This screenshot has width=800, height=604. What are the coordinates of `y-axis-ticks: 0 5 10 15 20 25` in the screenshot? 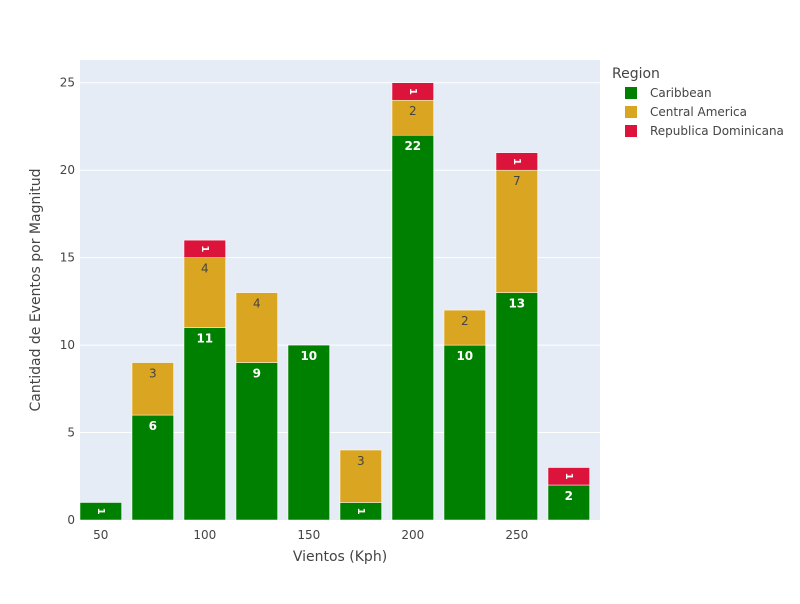 It's located at (67, 301).